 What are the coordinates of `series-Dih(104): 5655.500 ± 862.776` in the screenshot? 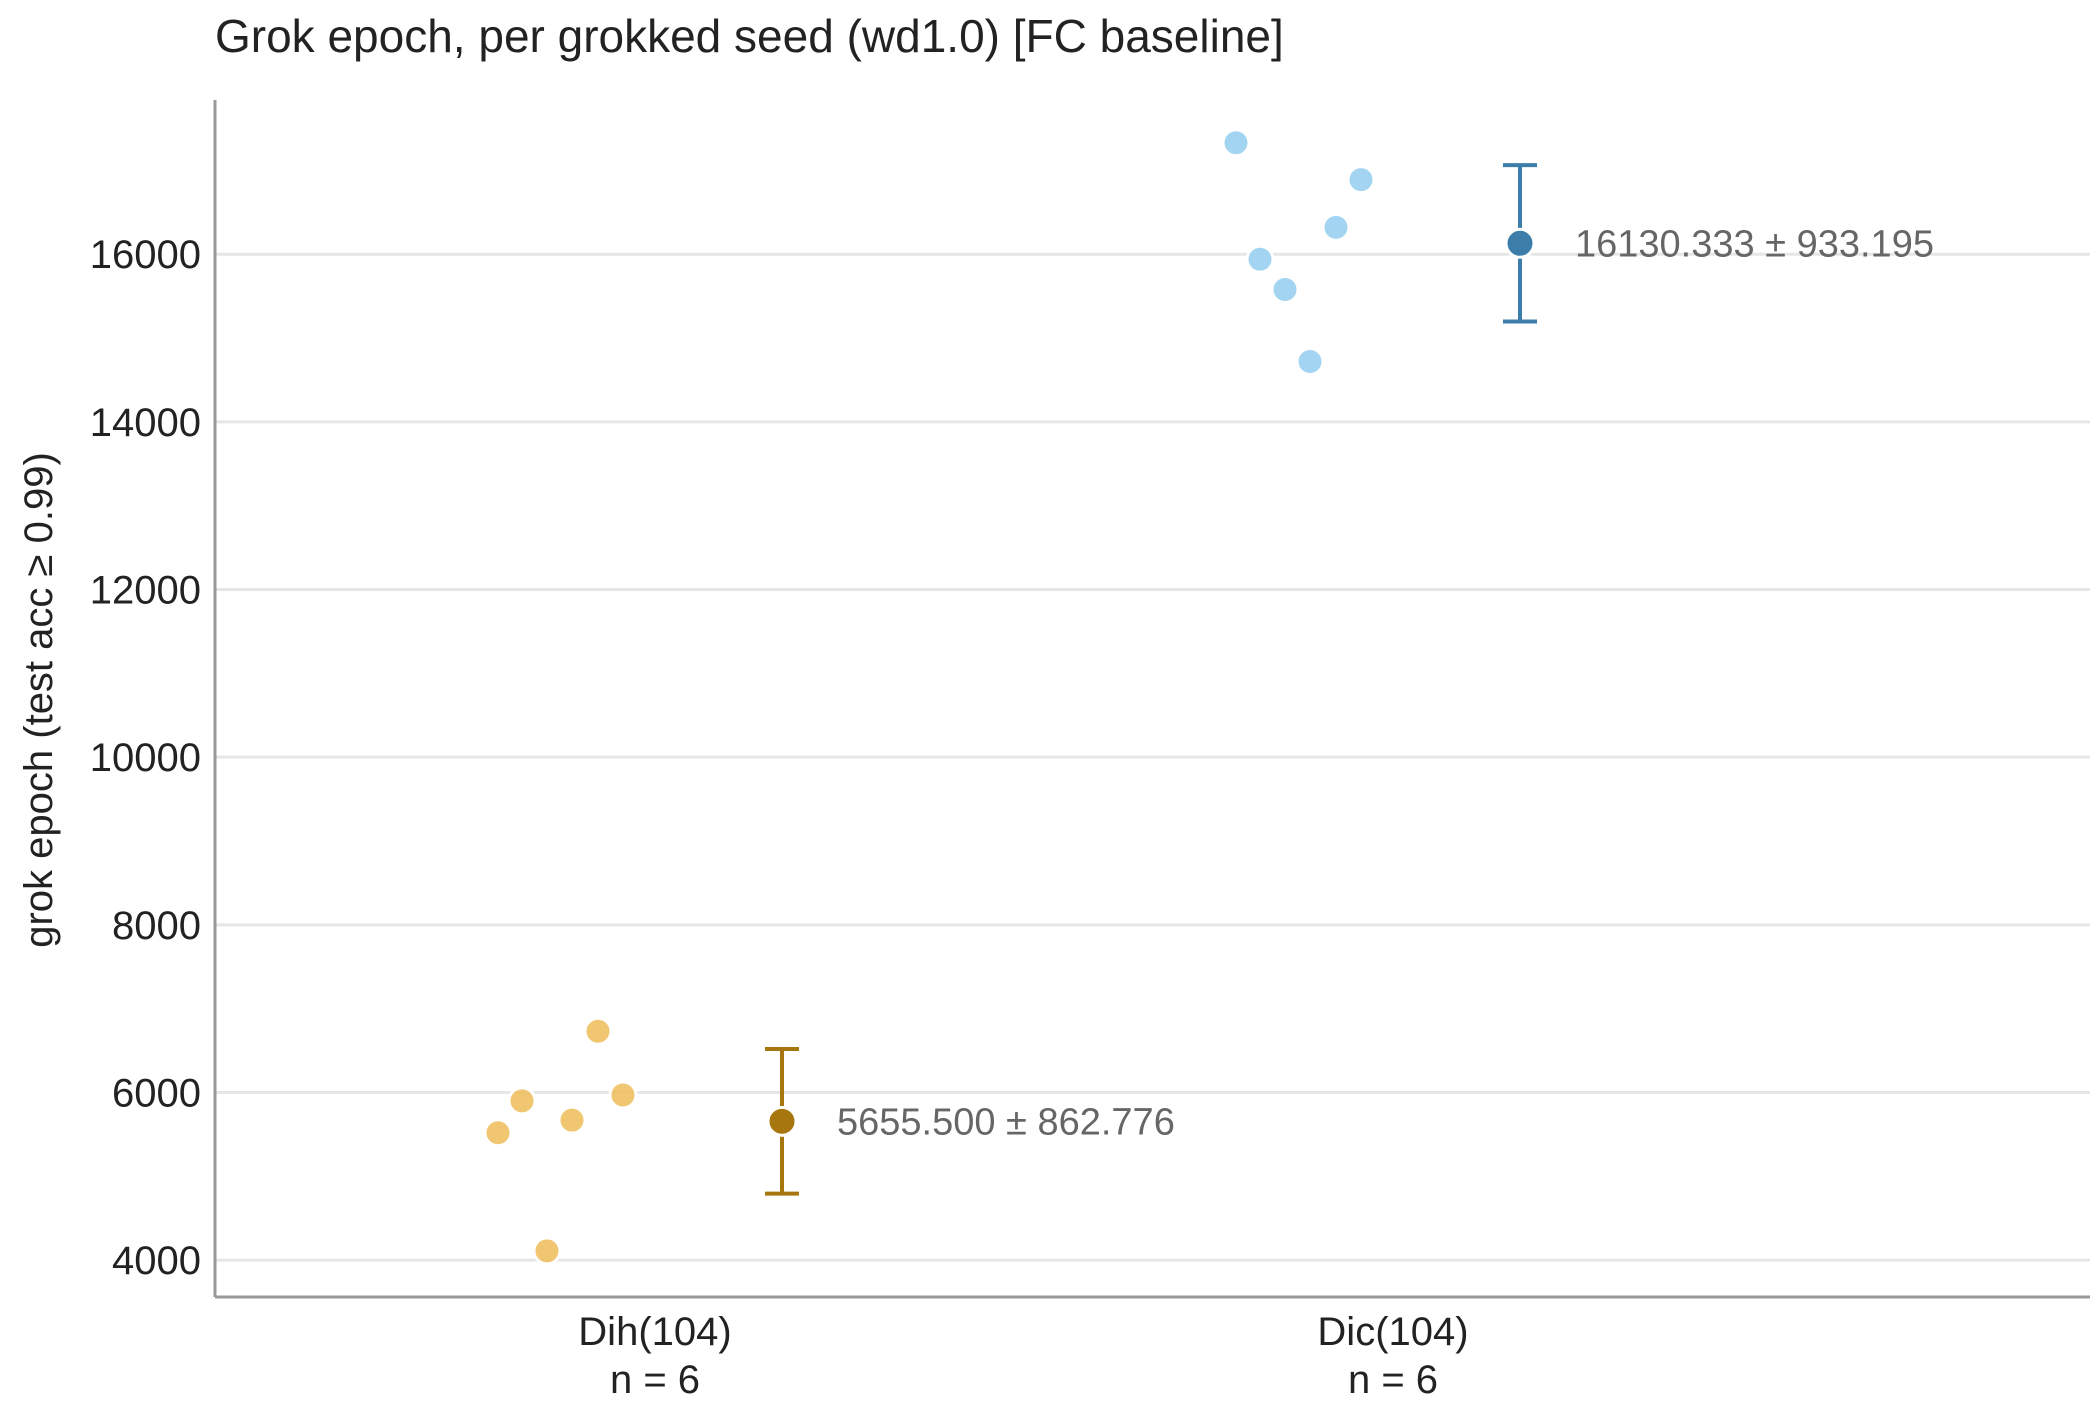 It's located at (829, 1141).